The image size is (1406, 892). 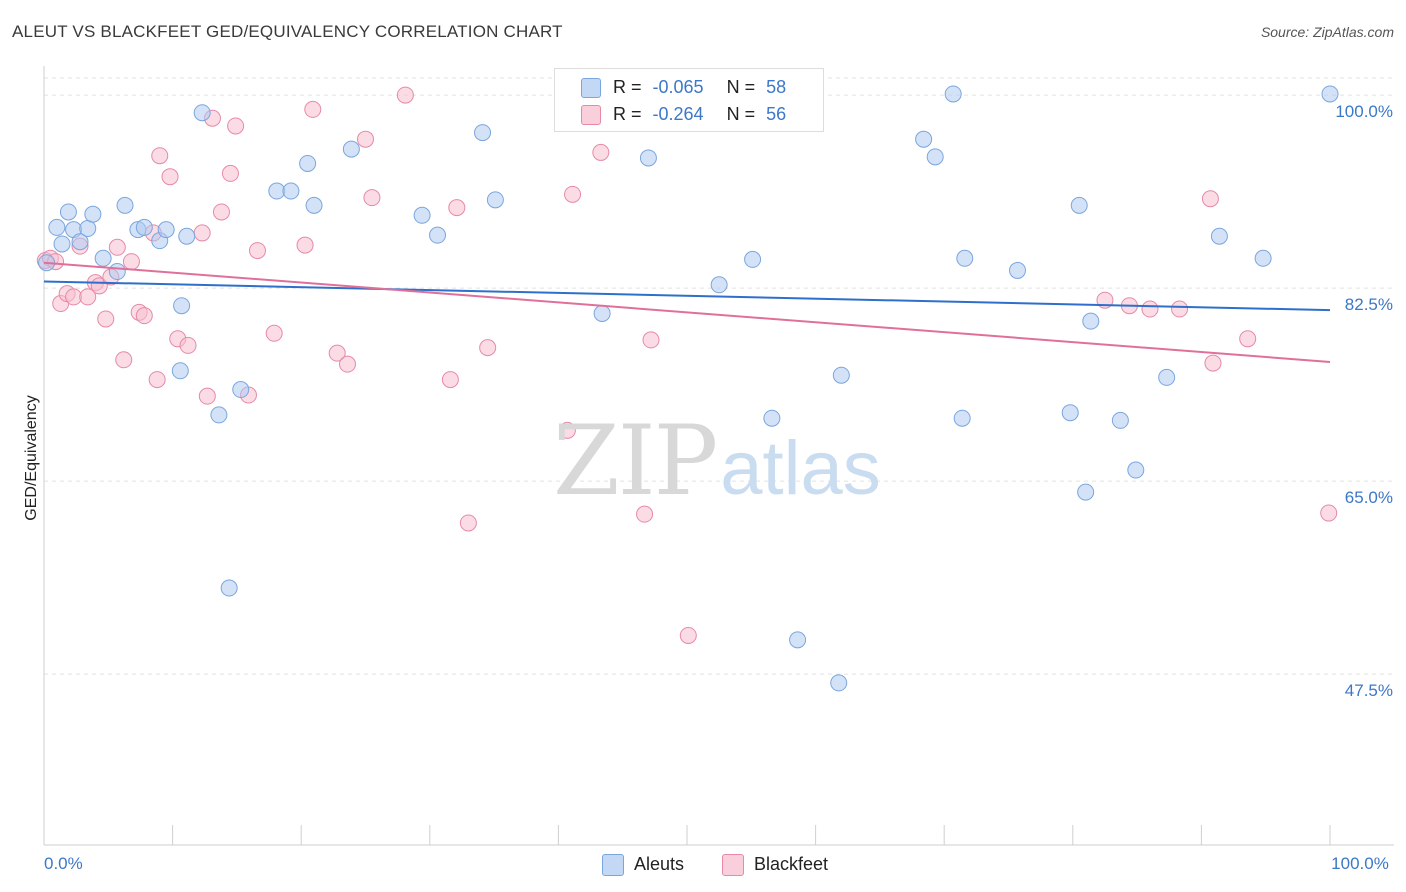 I want to click on trend-lines, so click(x=687, y=312).